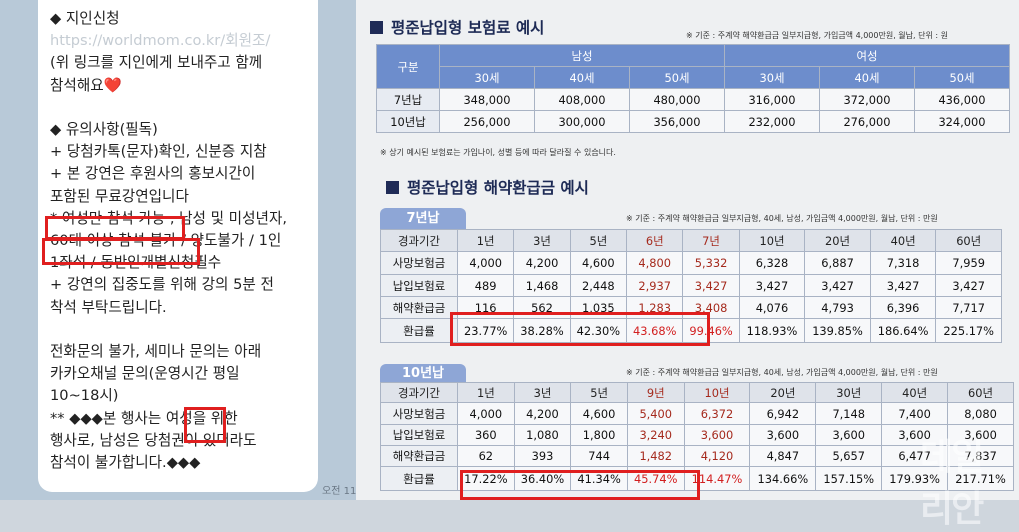 This screenshot has width=1019, height=532. What do you see at coordinates (104, 130) in the screenshot?
I see `chat-line: ◆ 유의사항(필독)` at bounding box center [104, 130].